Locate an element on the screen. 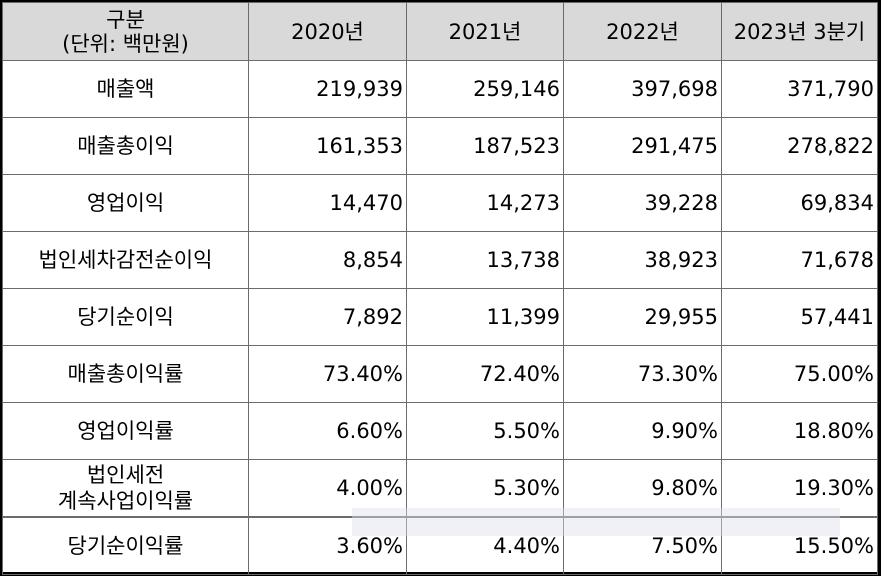 Image resolution: width=881 pixels, height=576 pixels. table-row: 법인세차감전순이익 8,854 13,738 38,923 71,678 is located at coordinates (440, 260).